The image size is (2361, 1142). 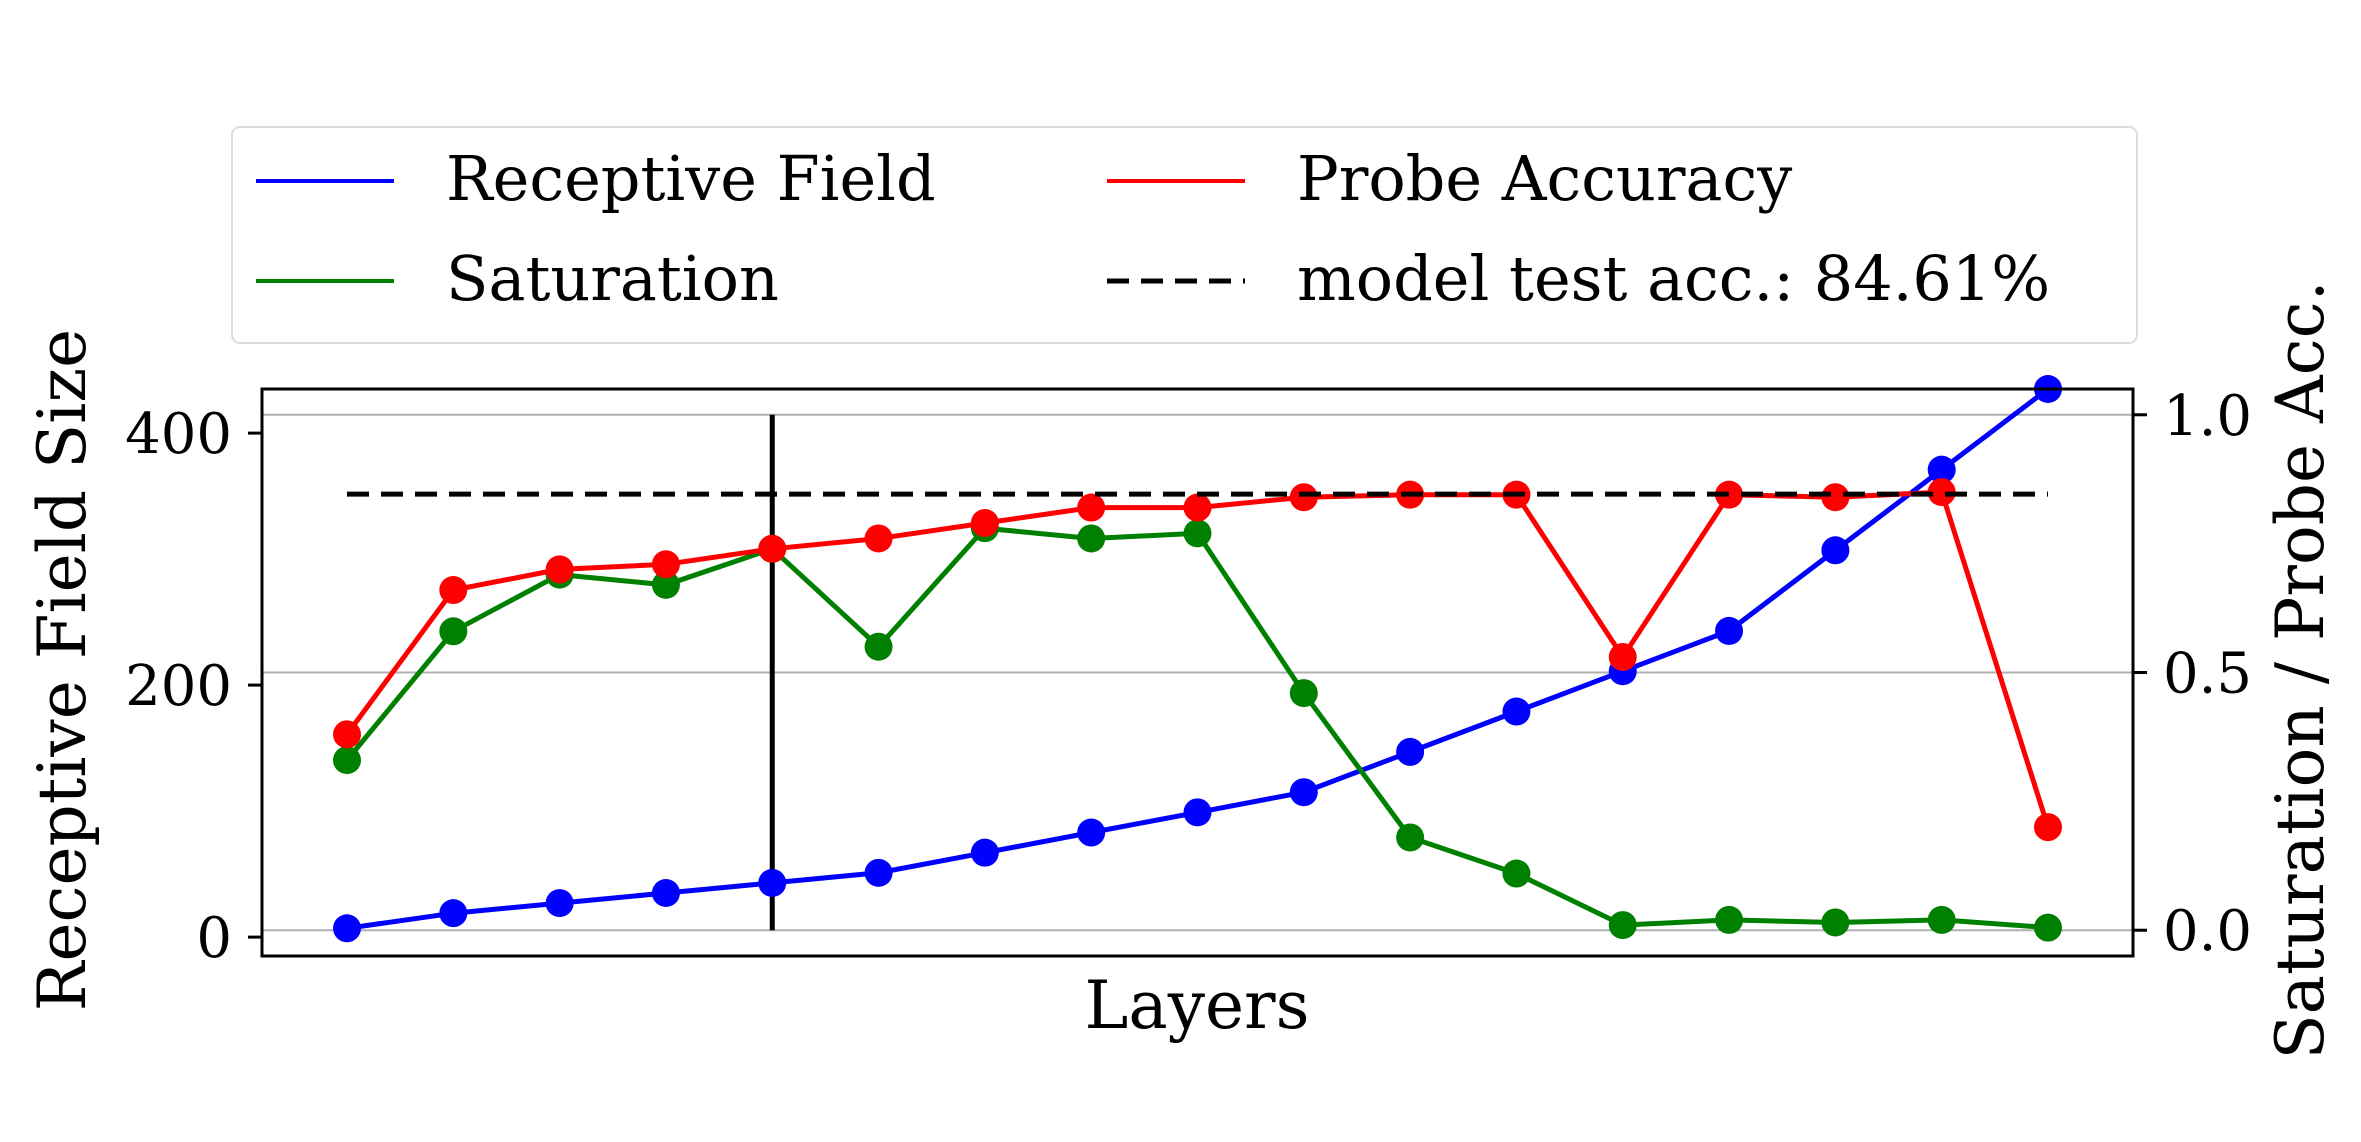 What do you see at coordinates (2300, 669) in the screenshot?
I see `y-axis-right-label: Saturation / Probe Acc.` at bounding box center [2300, 669].